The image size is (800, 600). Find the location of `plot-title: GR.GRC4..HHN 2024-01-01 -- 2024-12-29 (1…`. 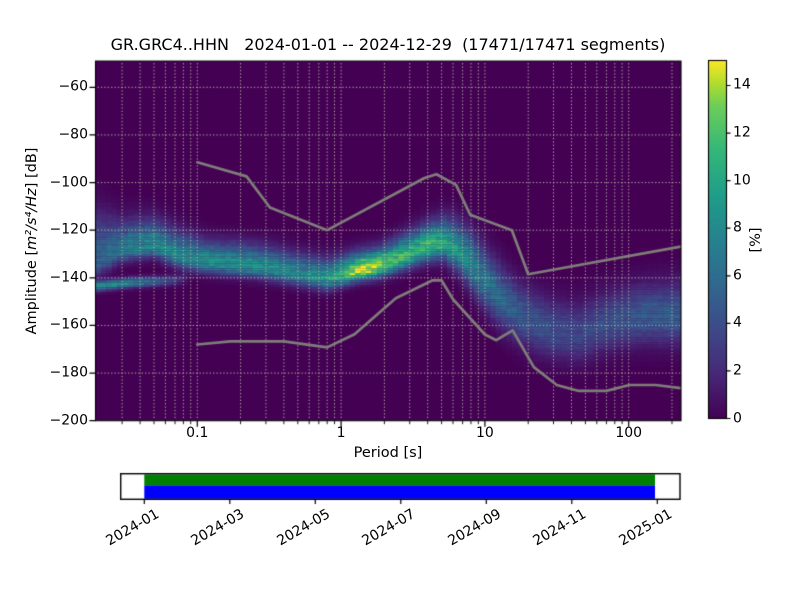

plot-title: GR.GRC4..HHN 2024-01-01 -- 2024-12-29 (1… is located at coordinates (388, 44).